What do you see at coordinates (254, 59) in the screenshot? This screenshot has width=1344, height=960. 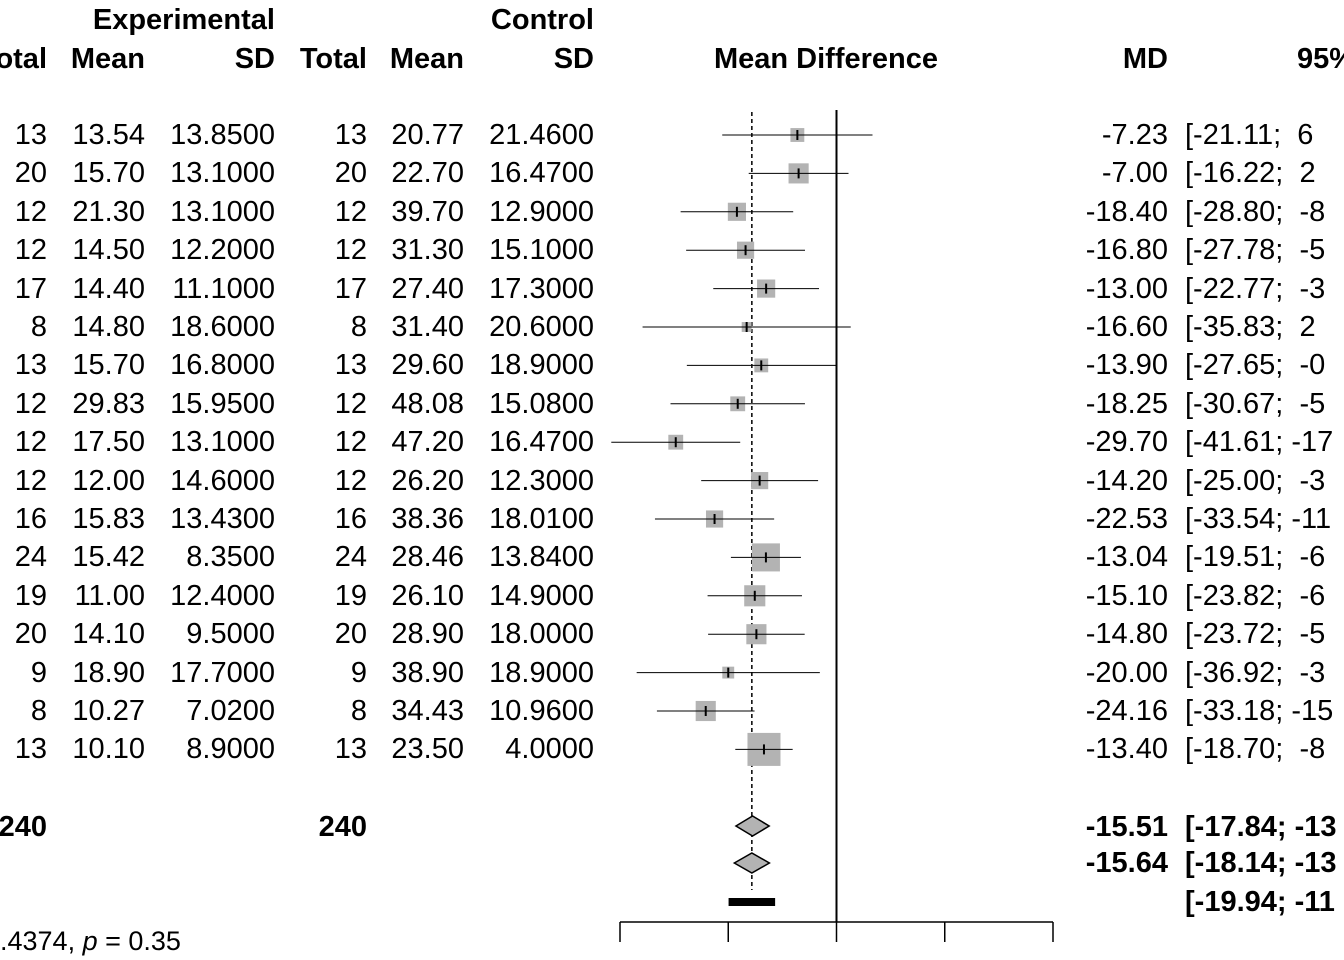 I see `header-exp-sd: SD` at bounding box center [254, 59].